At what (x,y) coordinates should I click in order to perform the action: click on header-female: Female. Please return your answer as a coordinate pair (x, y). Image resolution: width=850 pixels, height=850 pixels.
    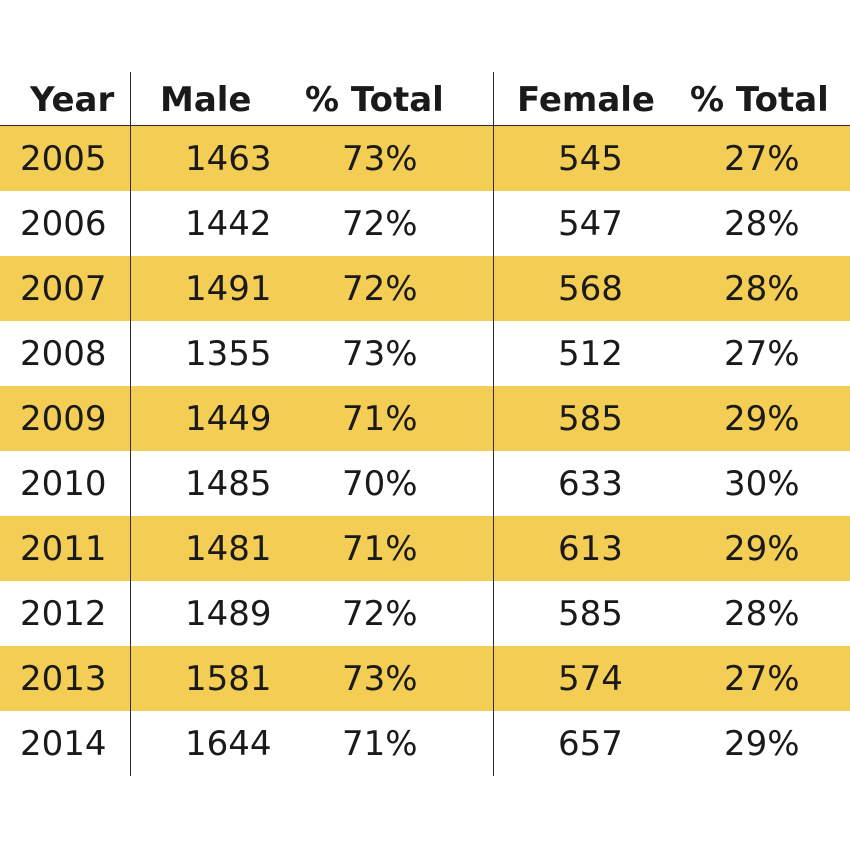
    Looking at the image, I should click on (586, 100).